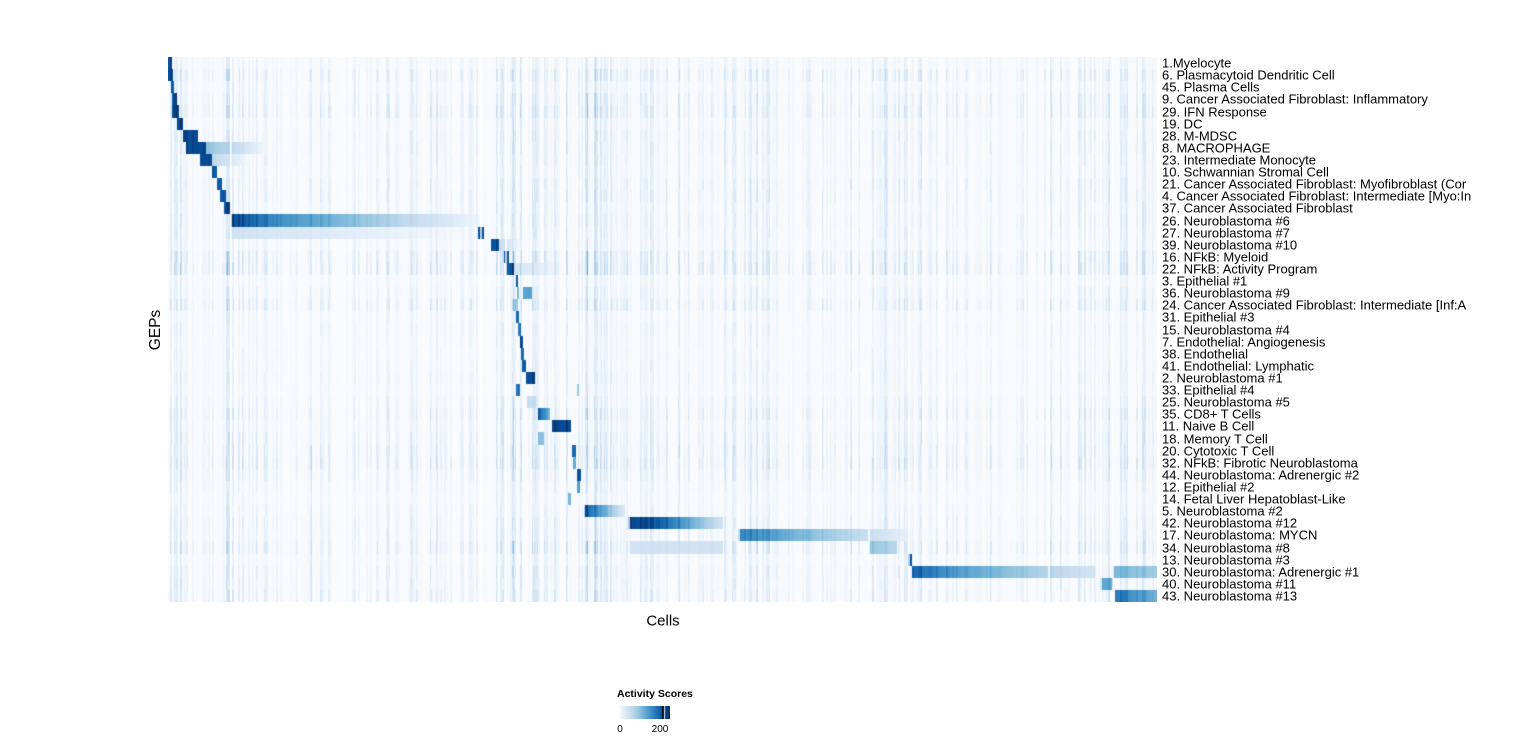  What do you see at coordinates (1226, 293) in the screenshot?
I see `row-label: 36. Neuroblastoma #9` at bounding box center [1226, 293].